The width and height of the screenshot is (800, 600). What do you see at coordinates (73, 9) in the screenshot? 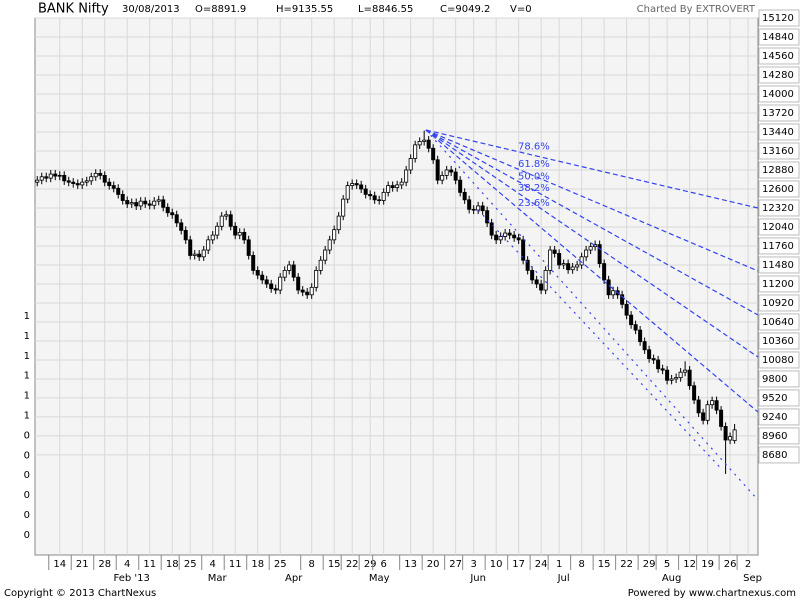
I see `symbol: BANK Nifty` at bounding box center [73, 9].